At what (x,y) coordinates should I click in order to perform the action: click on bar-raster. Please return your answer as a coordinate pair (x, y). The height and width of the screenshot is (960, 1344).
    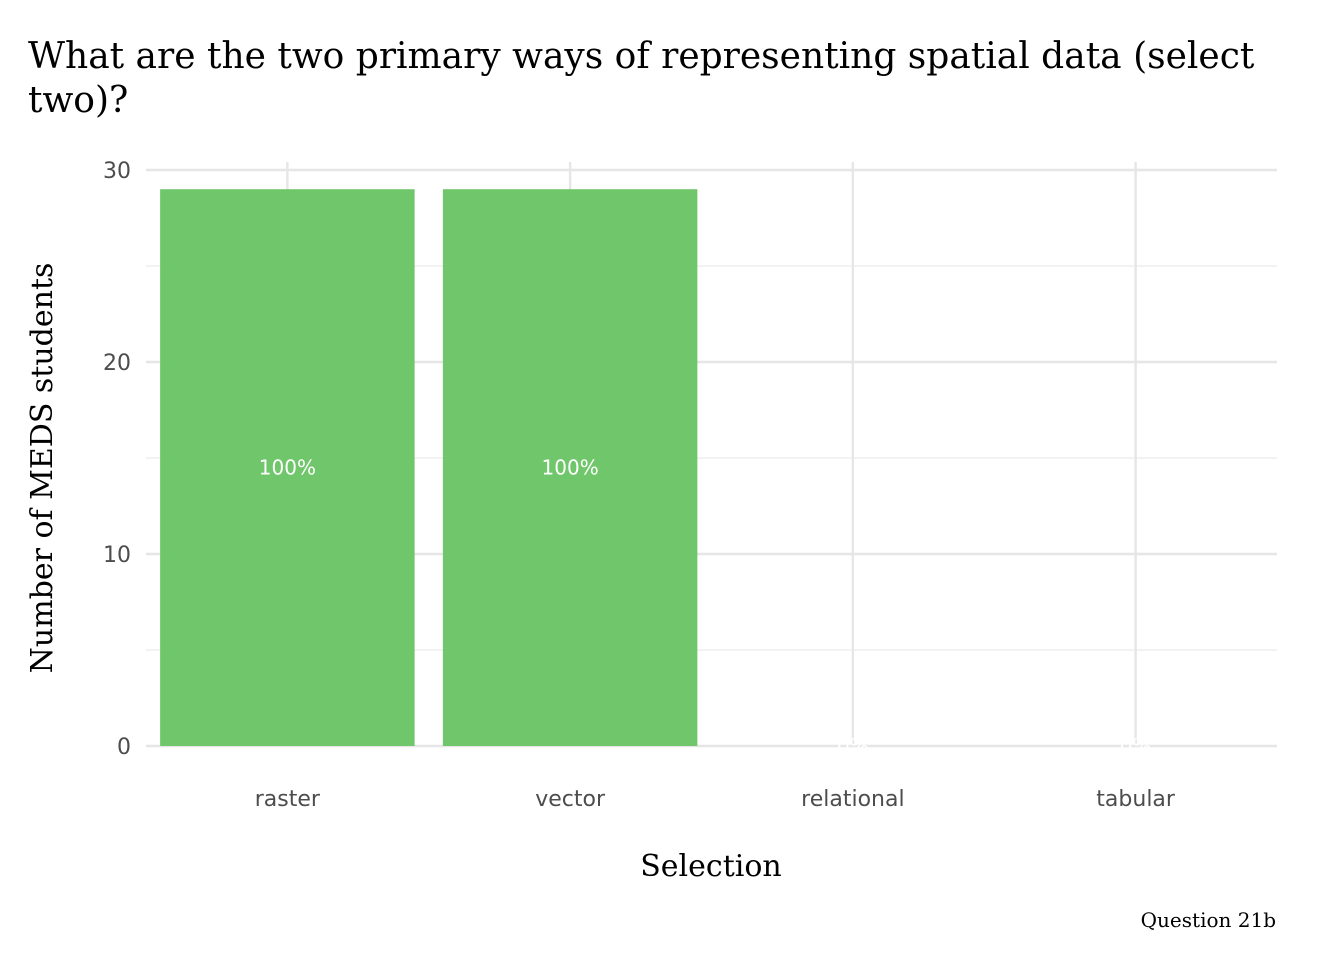
    Looking at the image, I should click on (287, 467).